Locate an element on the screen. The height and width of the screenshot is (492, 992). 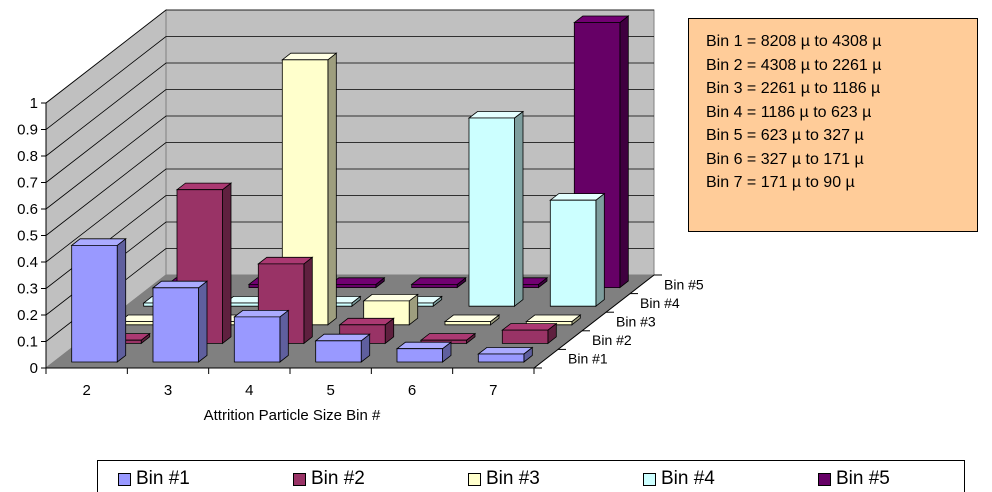
y-tick-label: 0.8 is located at coordinates (27, 156).